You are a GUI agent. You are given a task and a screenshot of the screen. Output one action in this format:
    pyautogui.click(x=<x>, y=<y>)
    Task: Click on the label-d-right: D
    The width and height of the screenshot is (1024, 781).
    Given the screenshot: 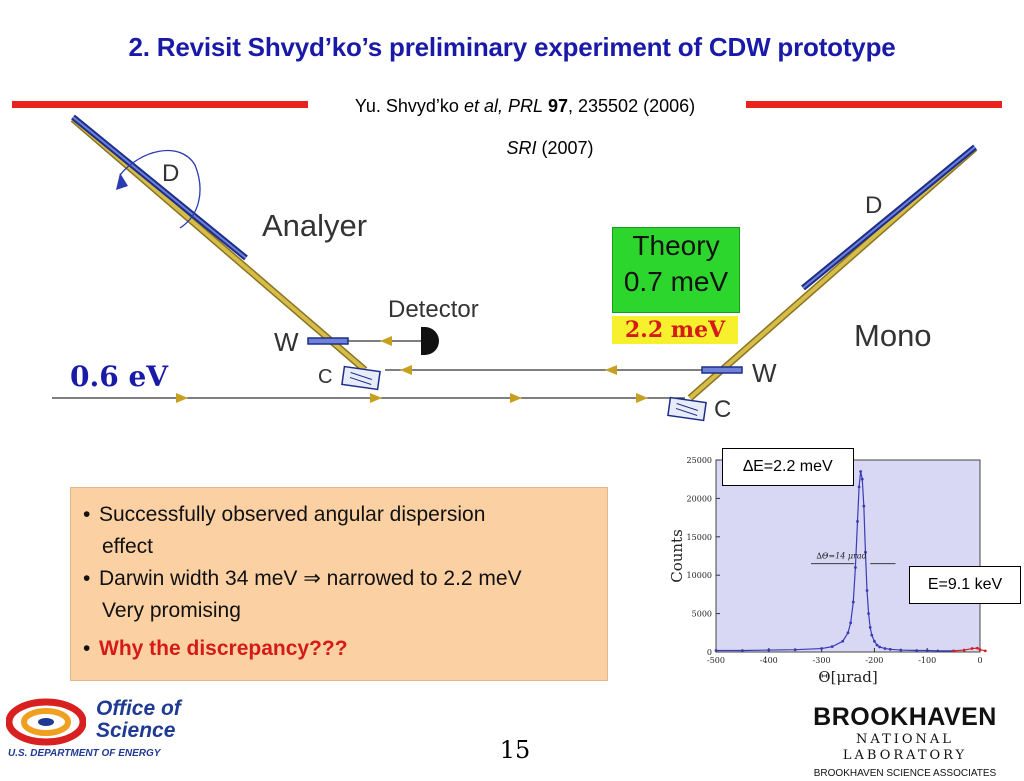 What is the action you would take?
    pyautogui.click(x=874, y=205)
    